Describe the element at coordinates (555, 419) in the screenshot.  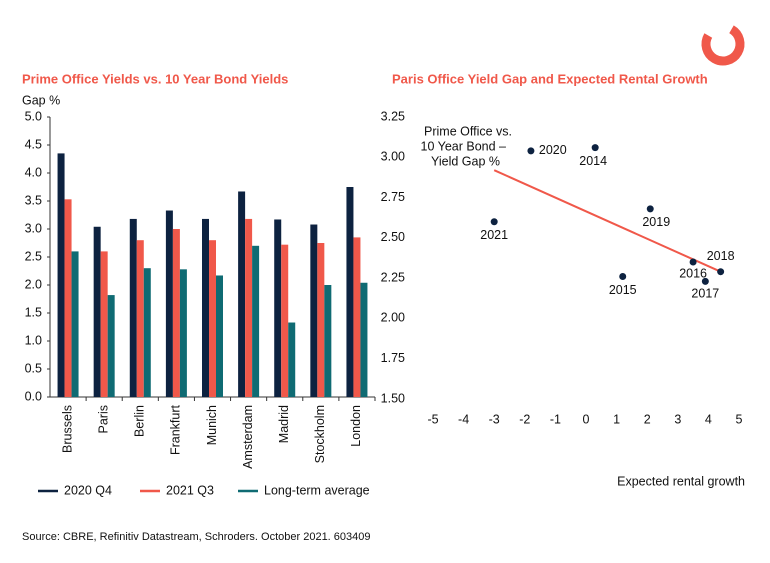
I see `x-tick-label: -1` at that location.